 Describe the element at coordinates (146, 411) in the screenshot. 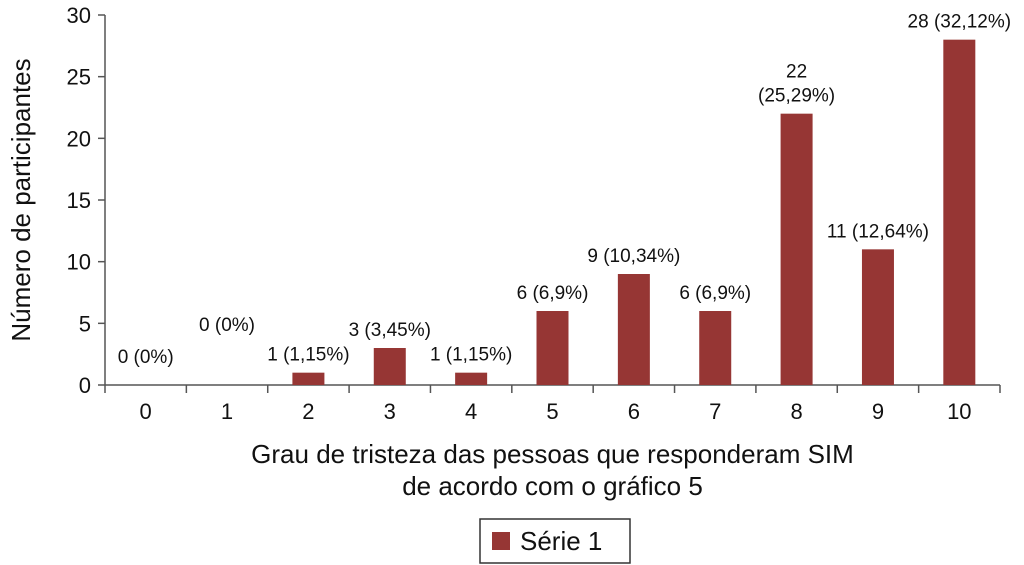

I see `x-tick-label: 0` at that location.